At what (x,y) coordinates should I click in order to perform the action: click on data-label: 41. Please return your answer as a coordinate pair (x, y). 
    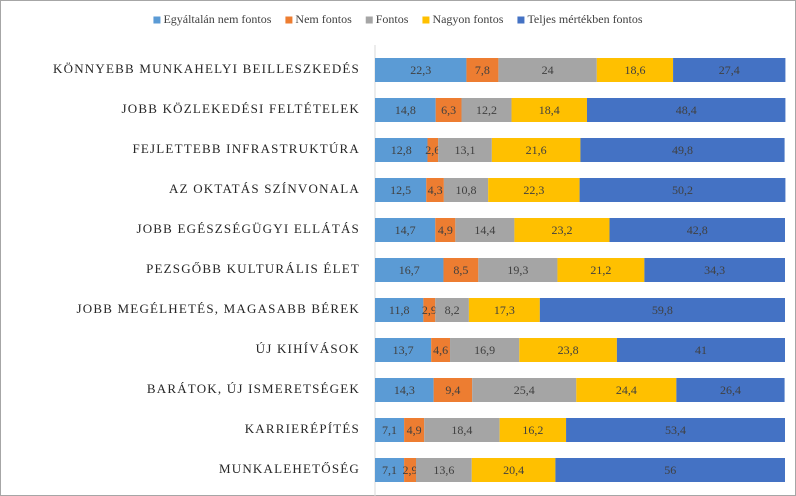
    Looking at the image, I should click on (701, 350).